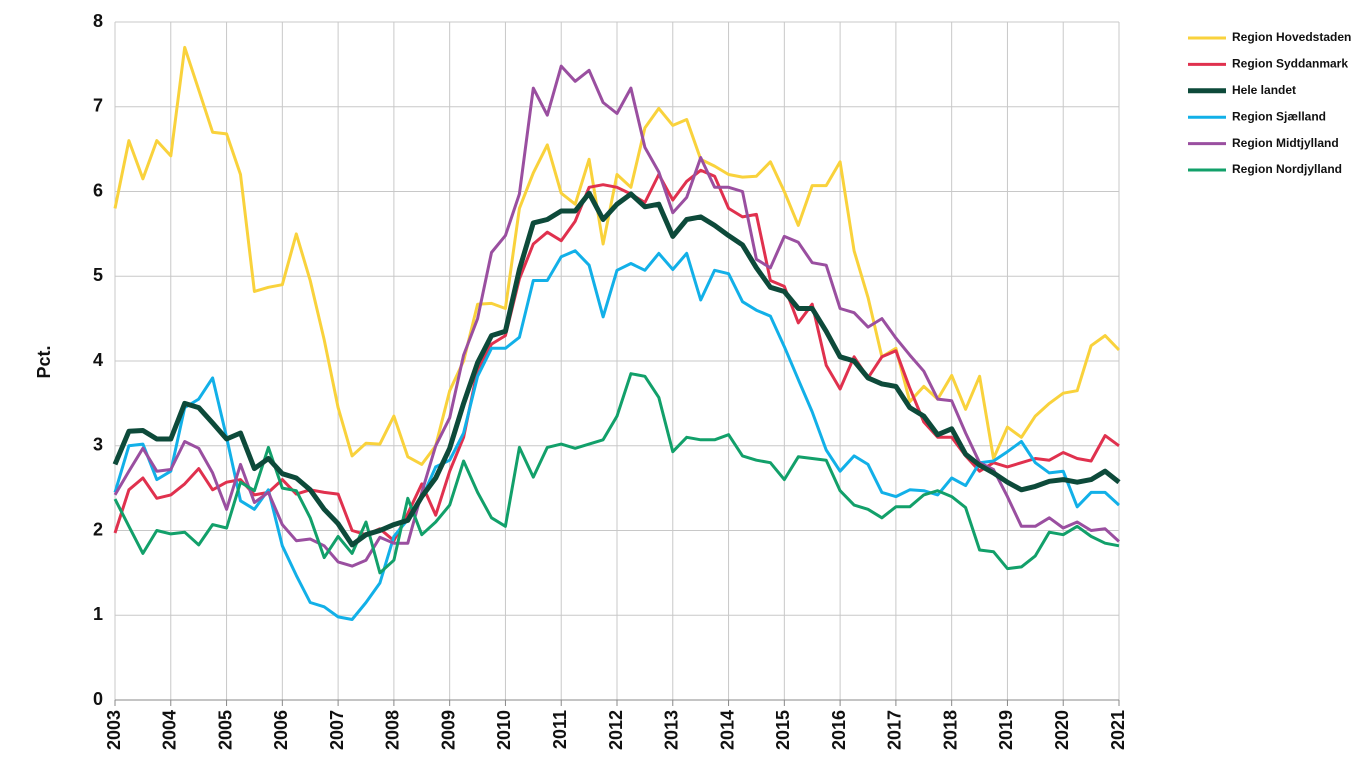 This screenshot has width=1363, height=769. I want to click on x-tick-label: 2004, so click(170, 730).